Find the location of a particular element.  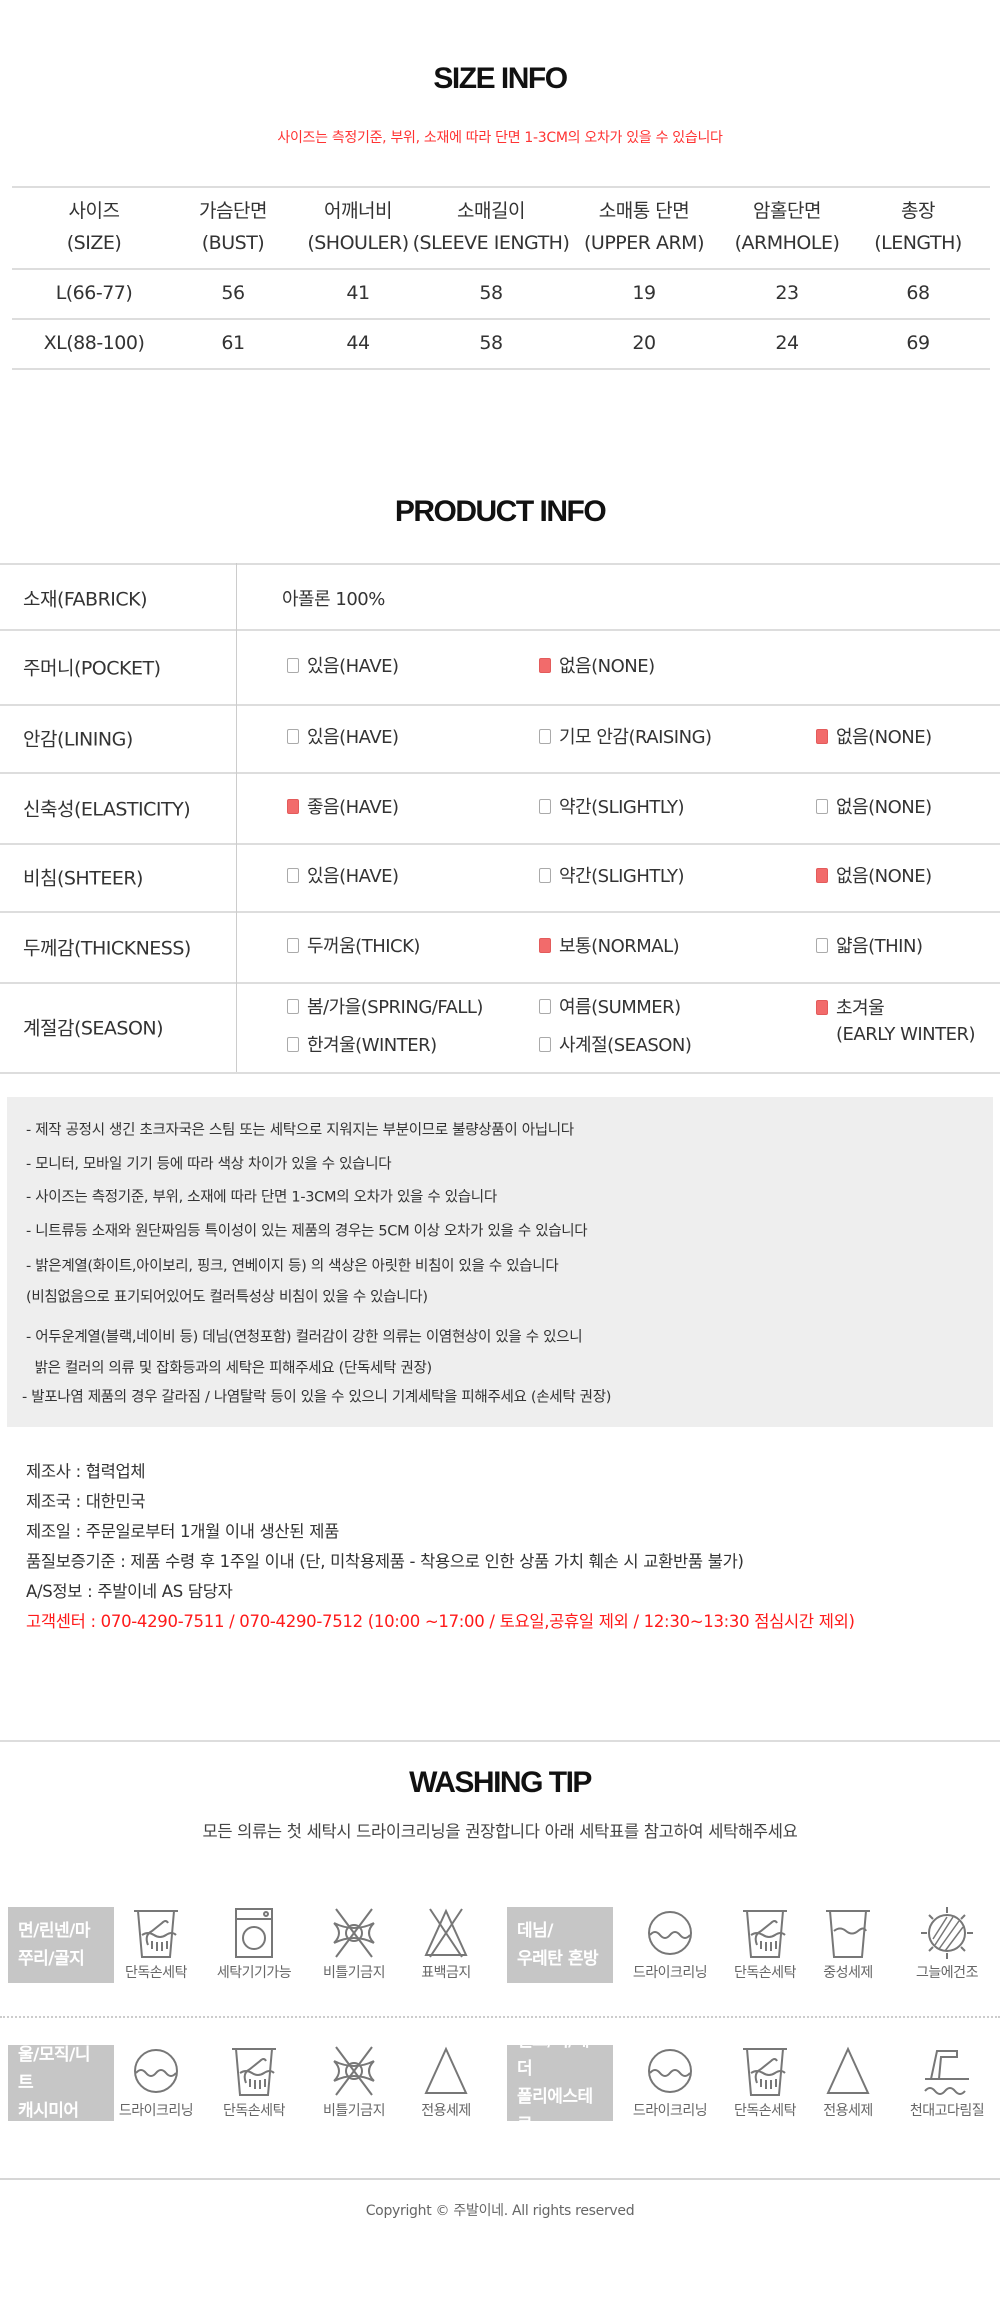

header-line: 사이즈 is located at coordinates (94, 211).